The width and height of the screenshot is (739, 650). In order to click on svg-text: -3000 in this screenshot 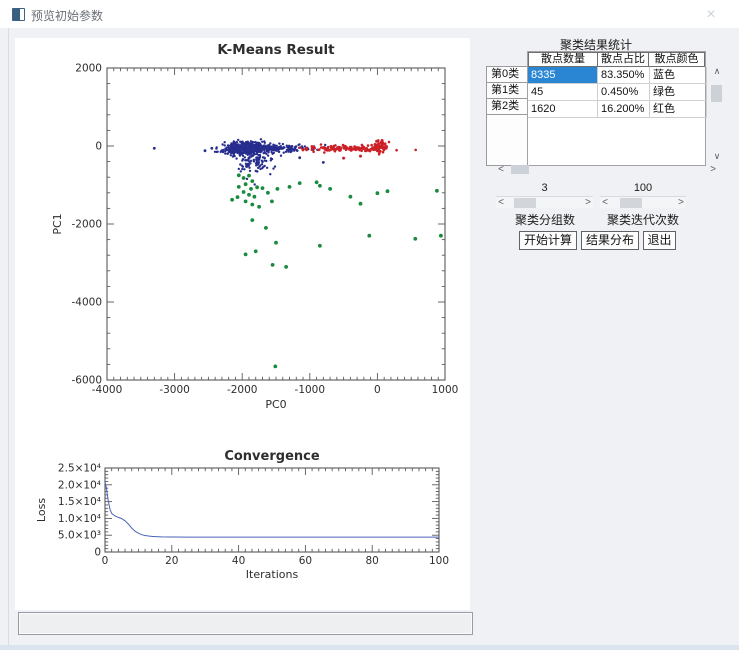, I will do `click(174, 390)`.